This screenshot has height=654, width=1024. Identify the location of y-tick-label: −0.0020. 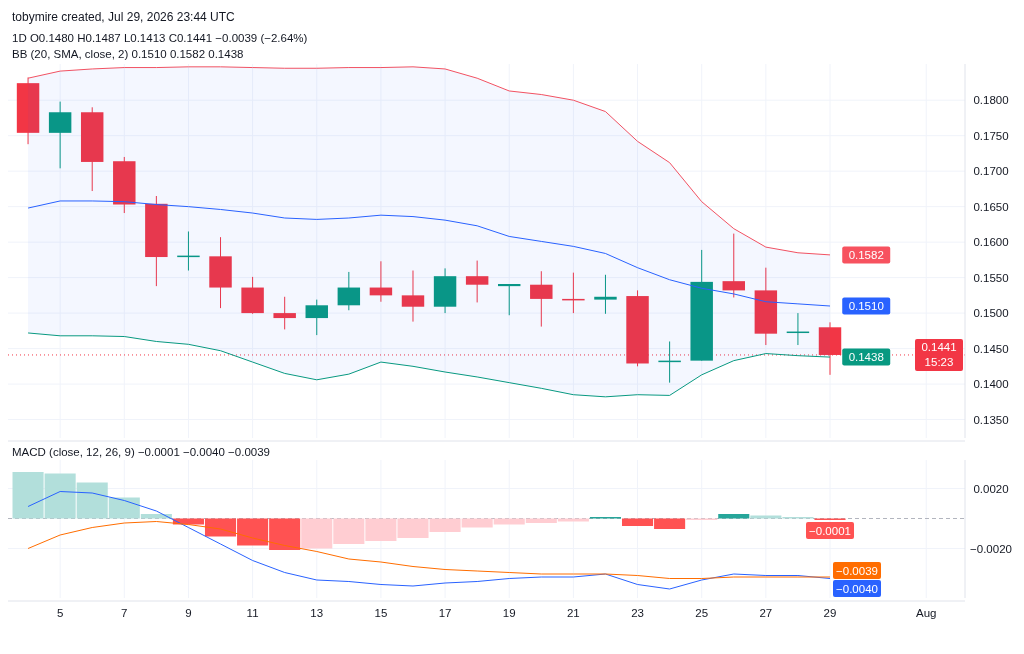
(991, 548).